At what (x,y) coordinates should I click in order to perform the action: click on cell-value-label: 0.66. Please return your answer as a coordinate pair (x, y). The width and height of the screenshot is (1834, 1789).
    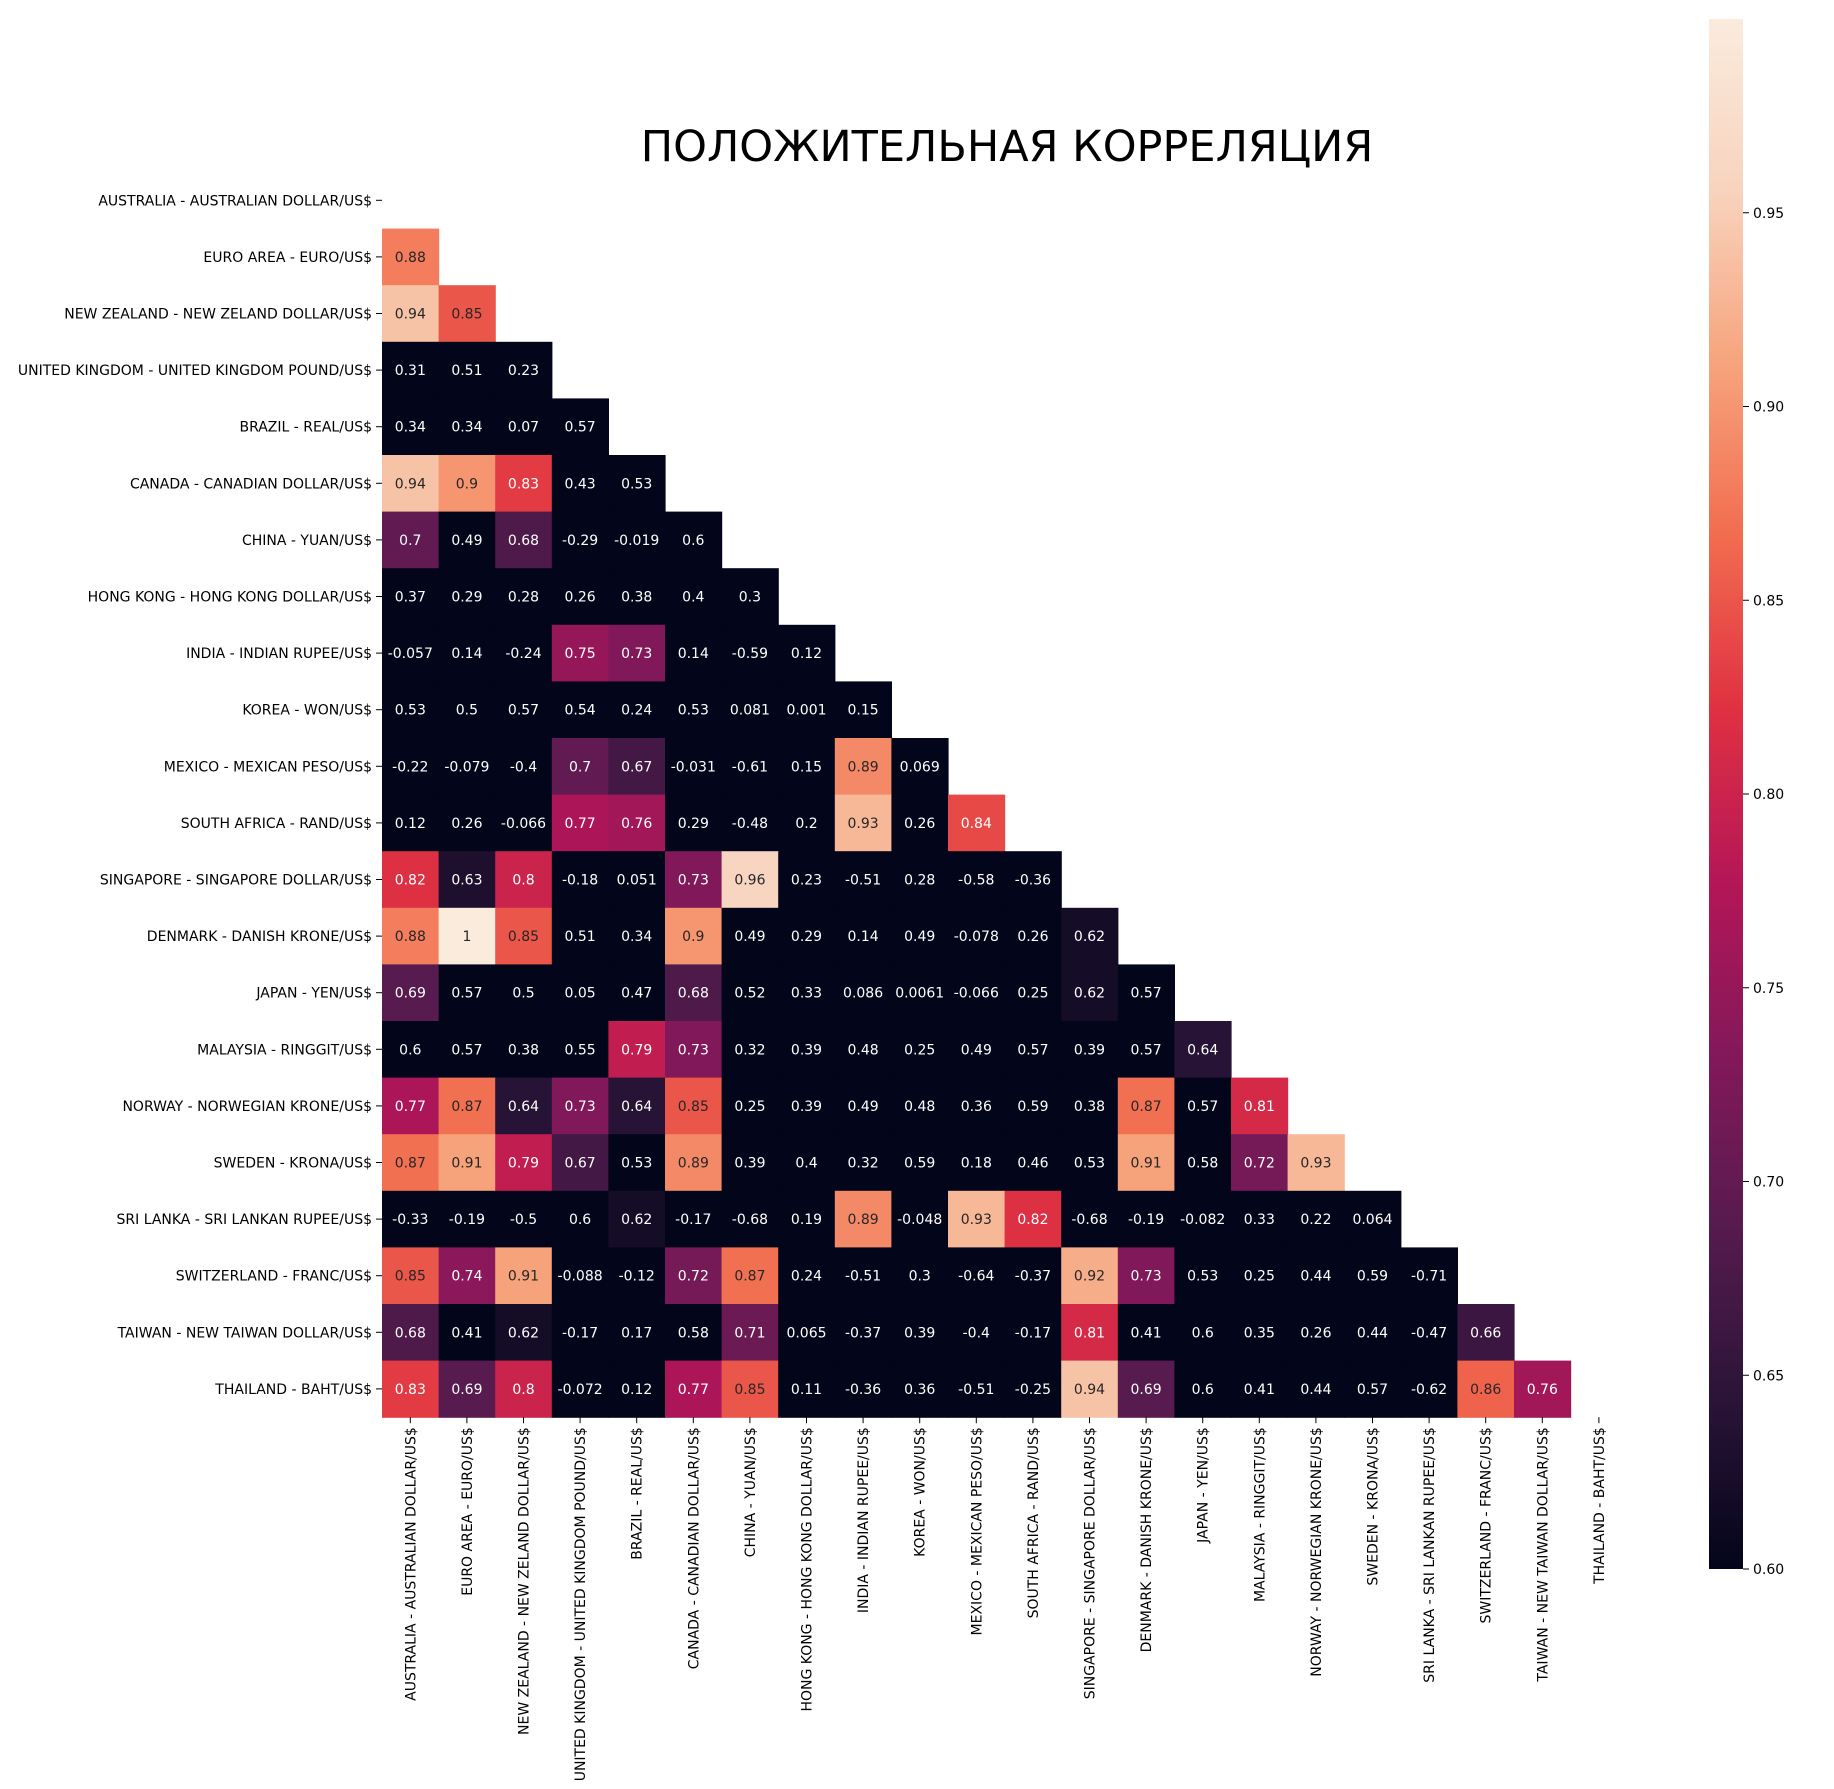
    Looking at the image, I should click on (1485, 1333).